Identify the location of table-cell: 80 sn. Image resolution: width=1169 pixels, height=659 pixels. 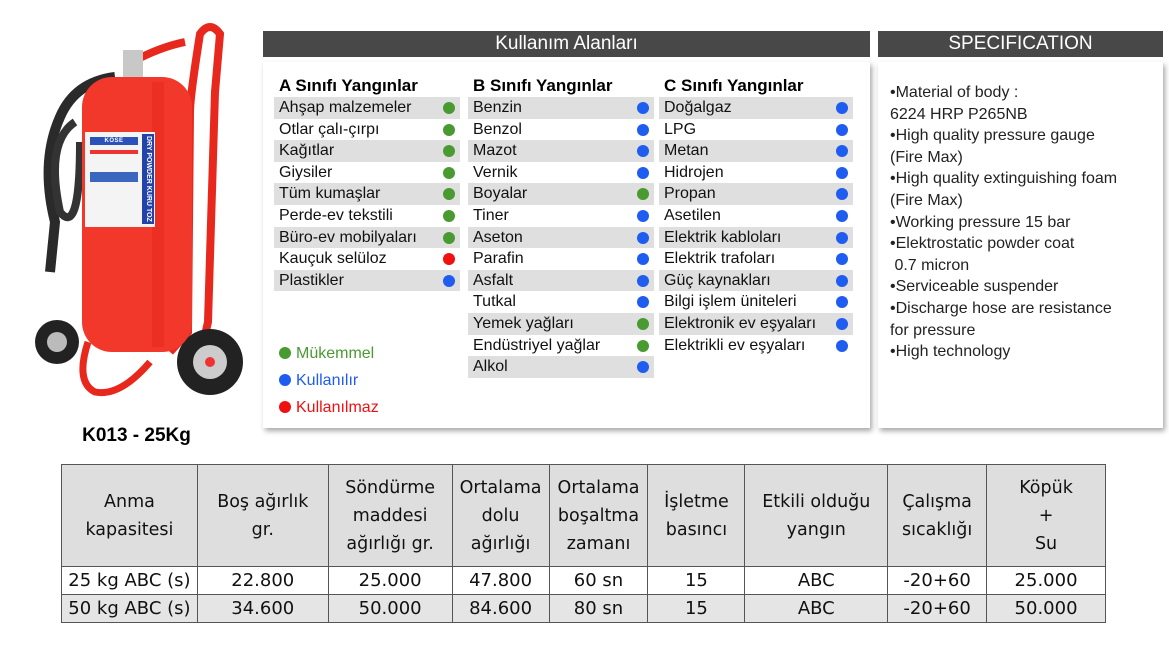
(598, 608).